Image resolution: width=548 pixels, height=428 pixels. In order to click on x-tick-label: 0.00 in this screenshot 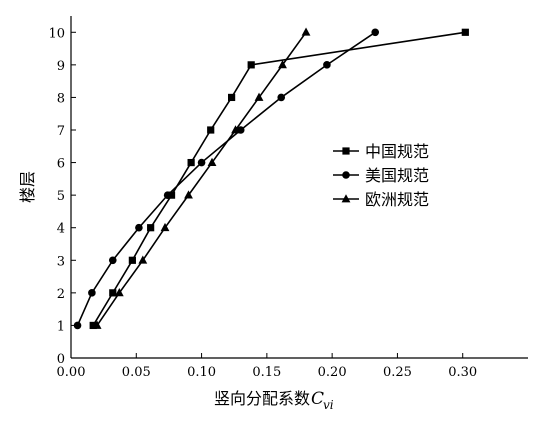, I will do `click(71, 372)`.